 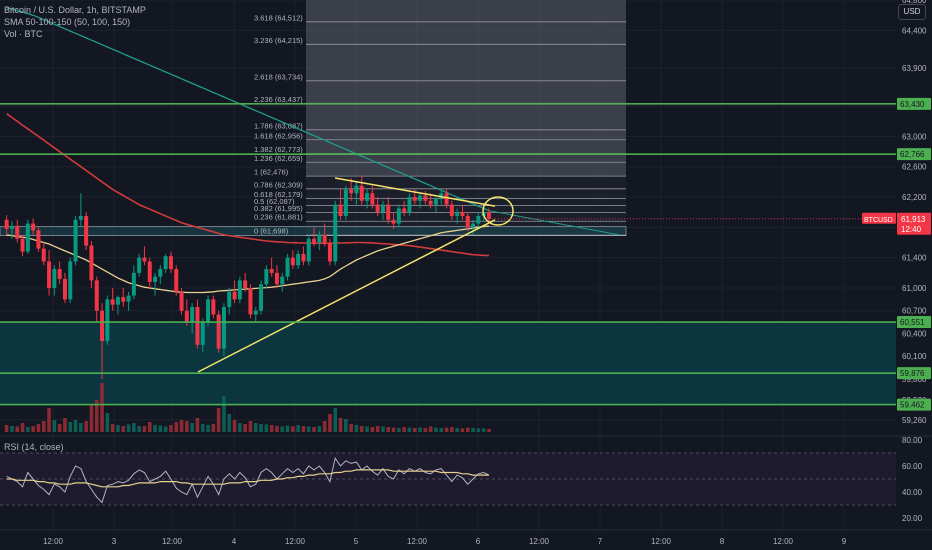 I want to click on price-tick-label: 61,000, so click(x=914, y=288).